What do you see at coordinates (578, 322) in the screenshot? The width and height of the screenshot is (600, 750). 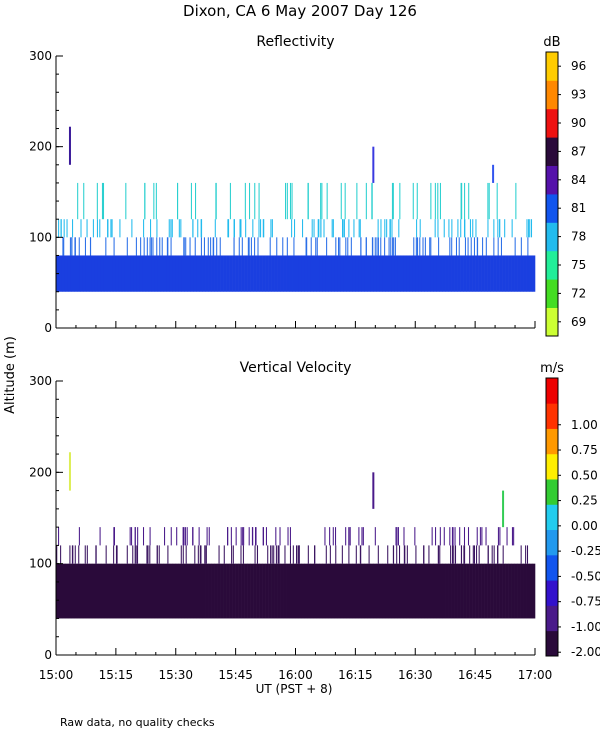 I see `colorbar-label: 69` at bounding box center [578, 322].